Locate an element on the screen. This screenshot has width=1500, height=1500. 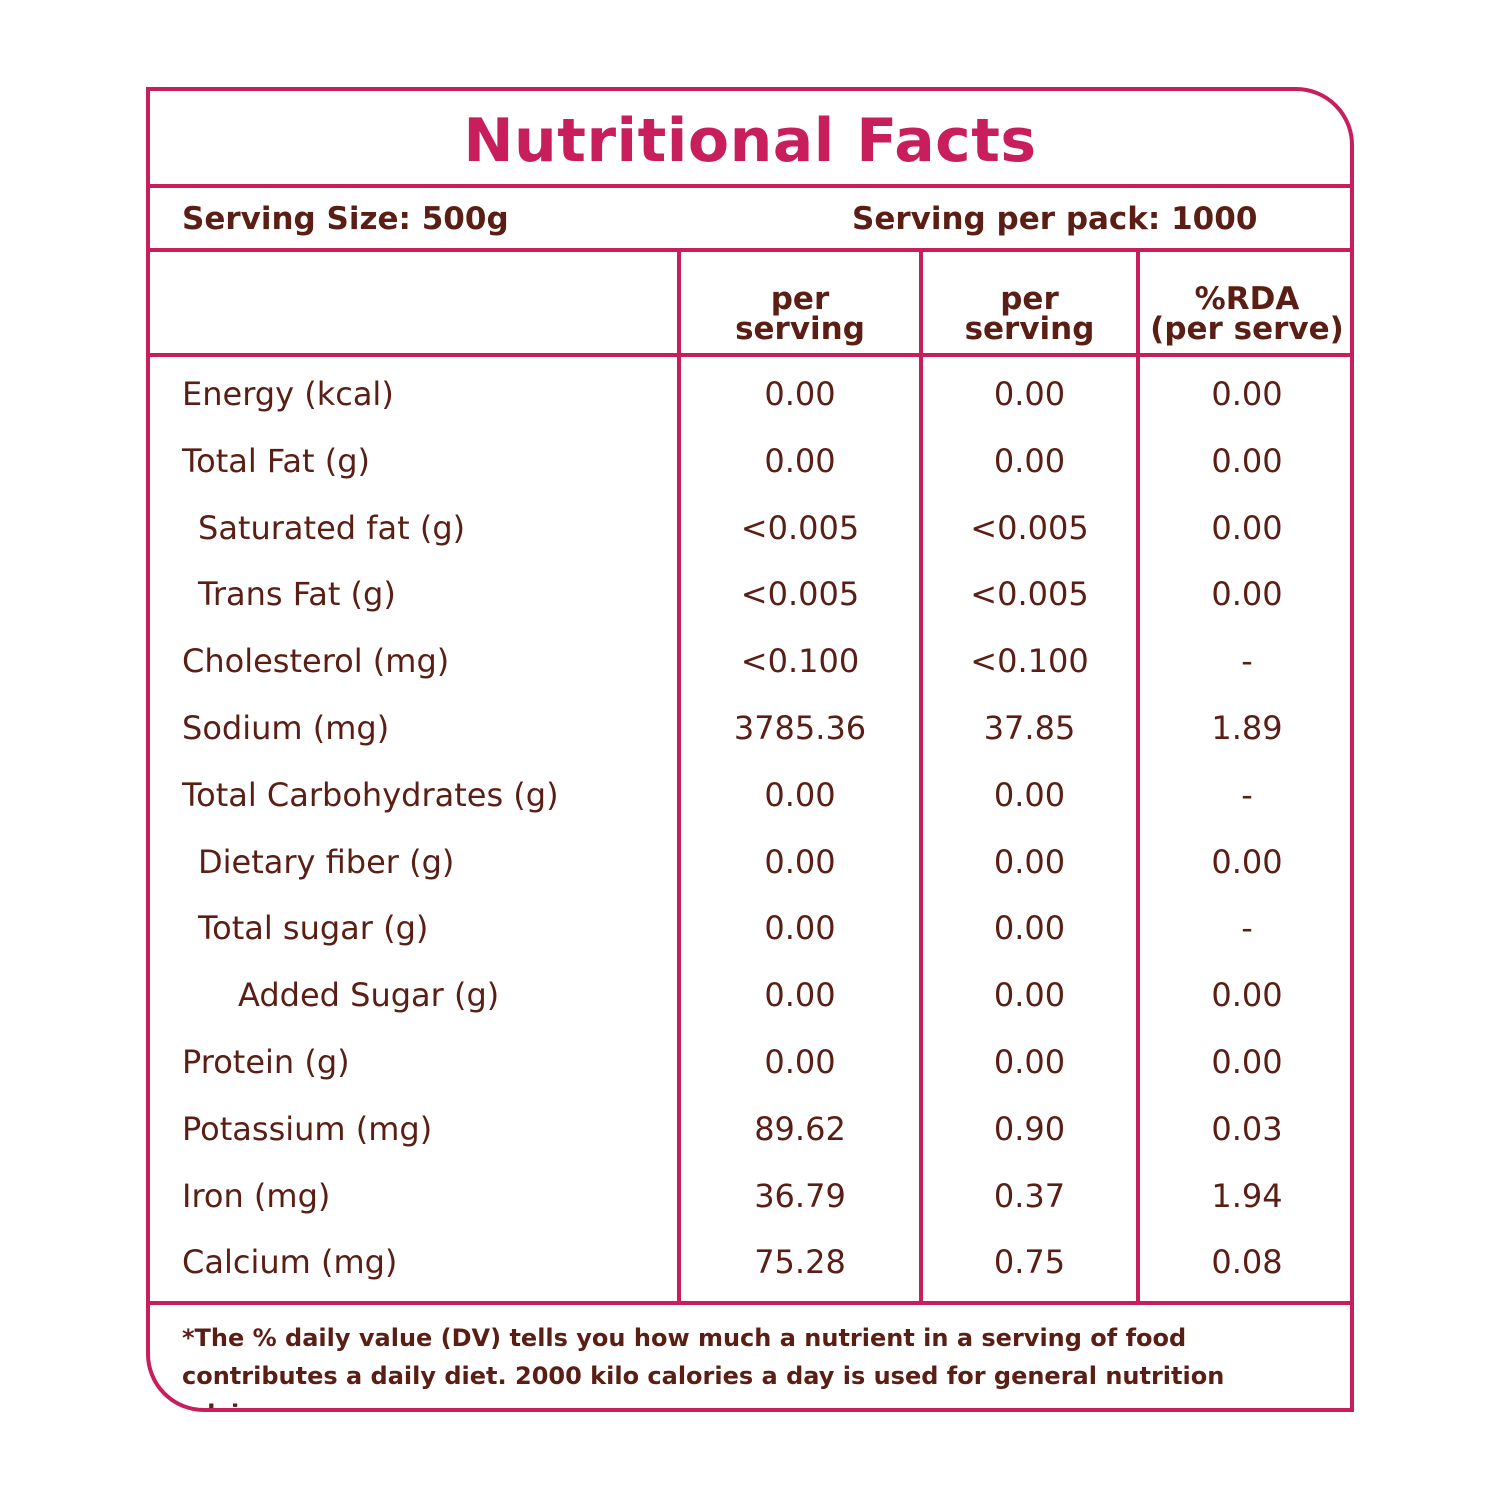
table-row: Protein (g) 0.00 0.00 0.00 is located at coordinates (750, 1062).